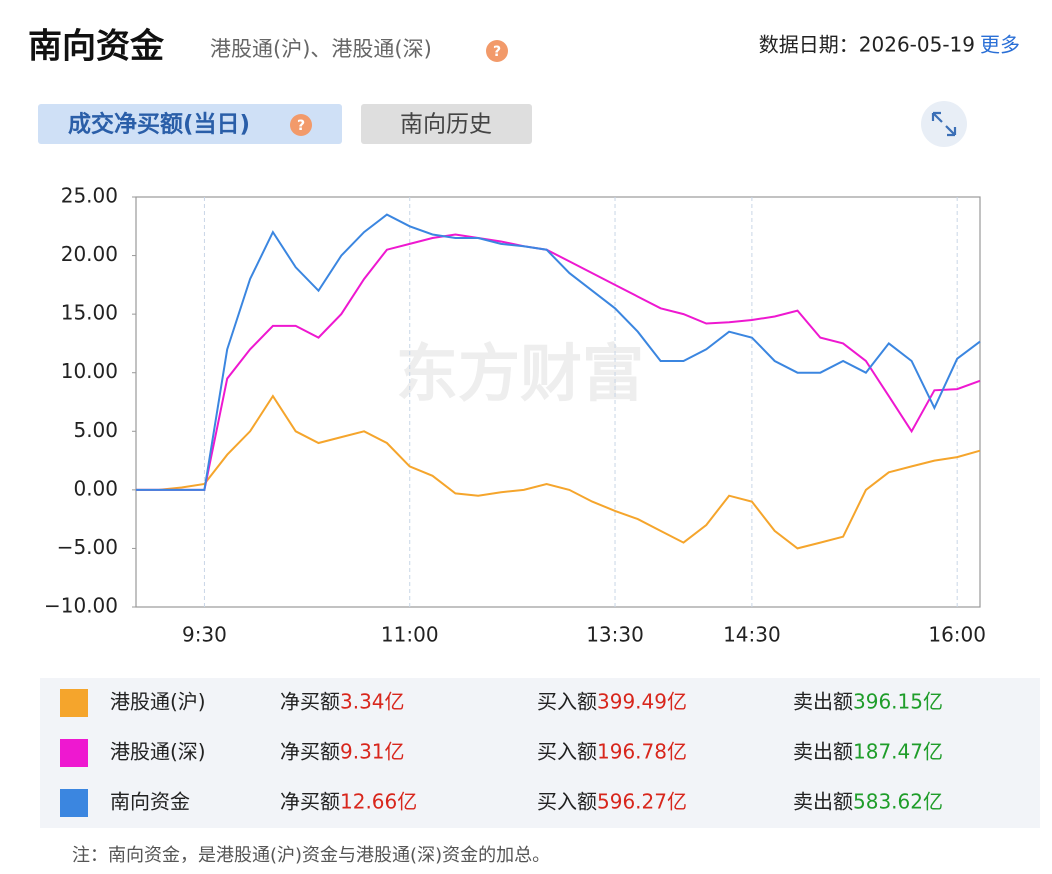 The image size is (1052, 874). Describe the element at coordinates (372, 752) in the screenshot. I see `field-value: 9.31亿` at that location.